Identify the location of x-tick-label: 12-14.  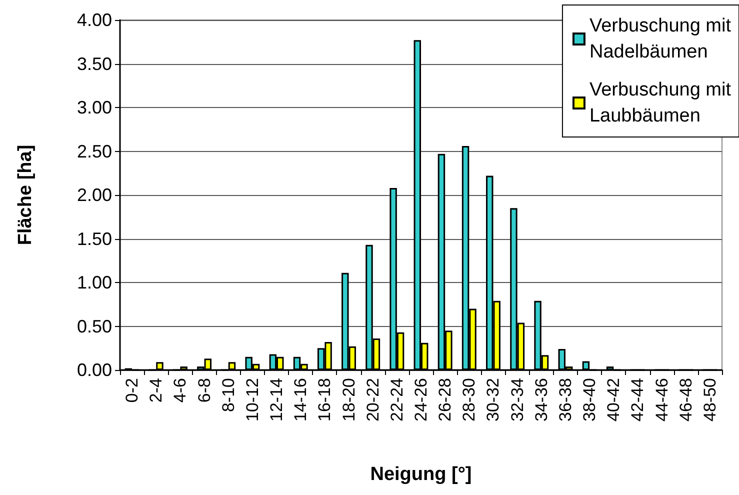
(276, 400).